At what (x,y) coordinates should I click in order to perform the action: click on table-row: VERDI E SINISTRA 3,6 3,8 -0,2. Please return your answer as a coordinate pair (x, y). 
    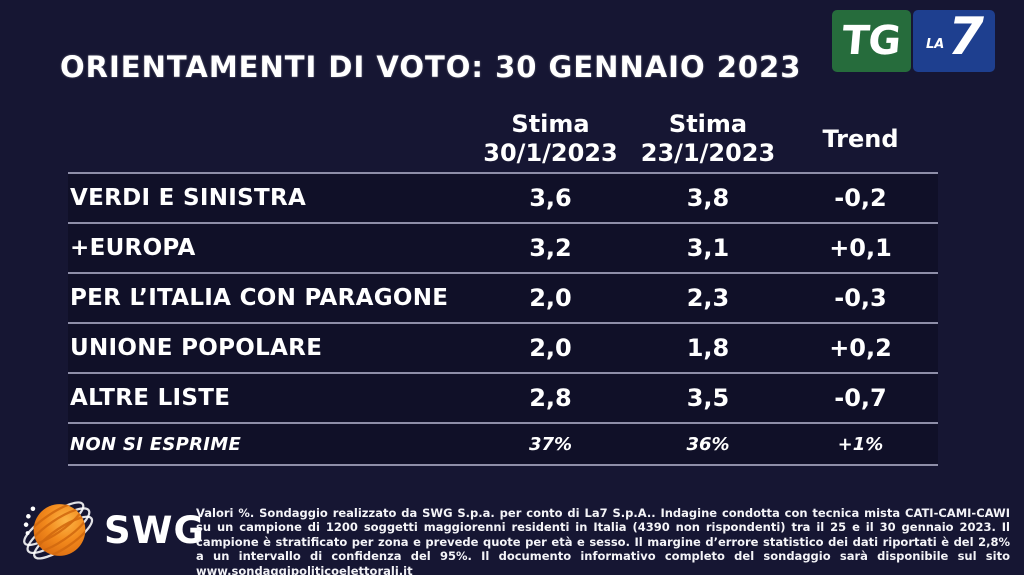
    Looking at the image, I should click on (503, 197).